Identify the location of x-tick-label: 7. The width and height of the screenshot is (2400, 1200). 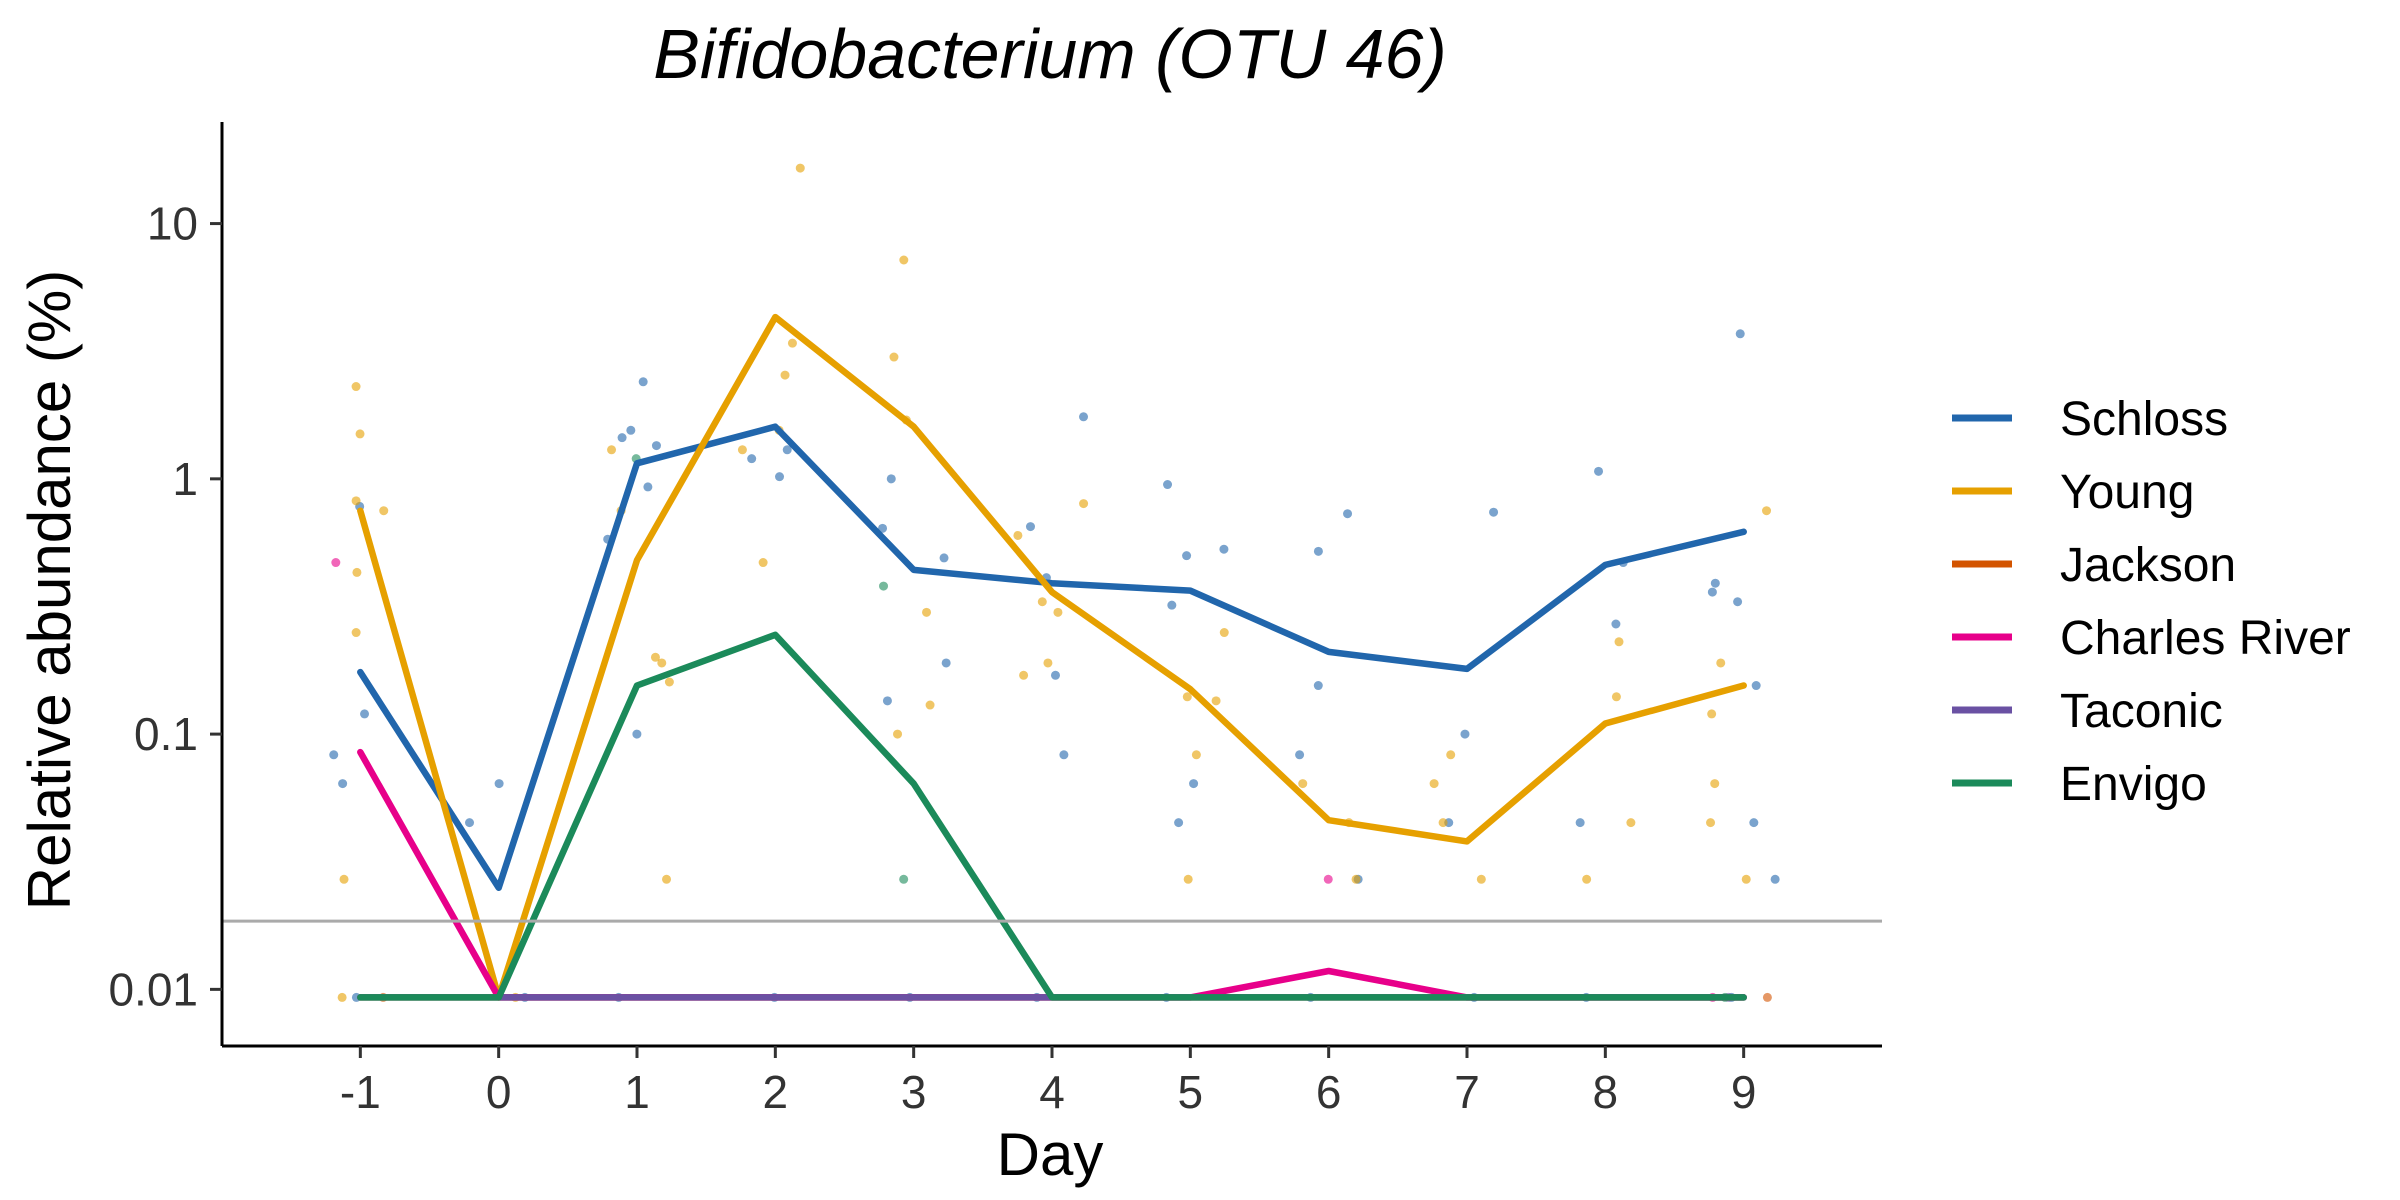
(1467, 1092).